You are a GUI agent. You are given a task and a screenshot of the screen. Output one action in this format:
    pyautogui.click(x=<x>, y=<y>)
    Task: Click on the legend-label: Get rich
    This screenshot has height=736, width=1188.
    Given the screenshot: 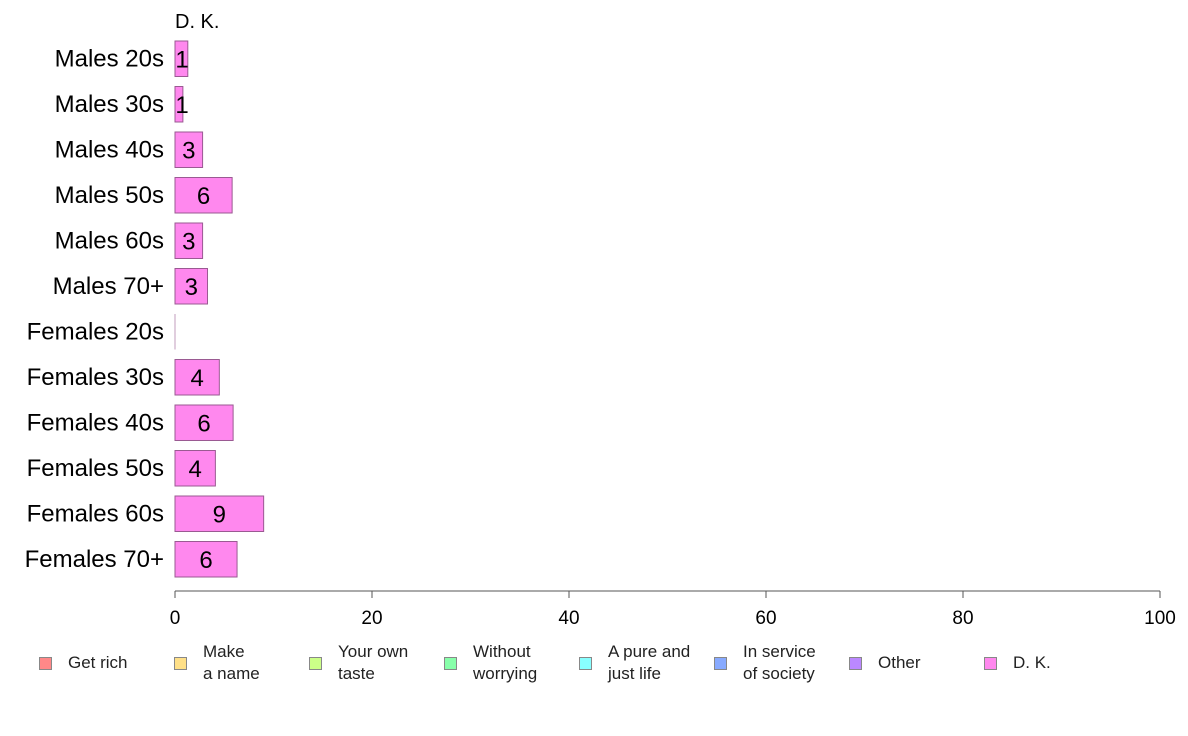 What is the action you would take?
    pyautogui.click(x=98, y=662)
    